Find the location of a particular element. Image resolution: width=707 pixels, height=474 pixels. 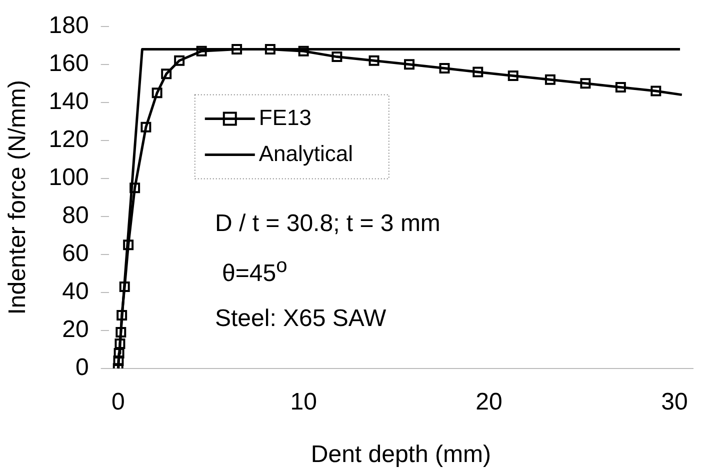

y-tick-label: 0 is located at coordinates (82, 368).